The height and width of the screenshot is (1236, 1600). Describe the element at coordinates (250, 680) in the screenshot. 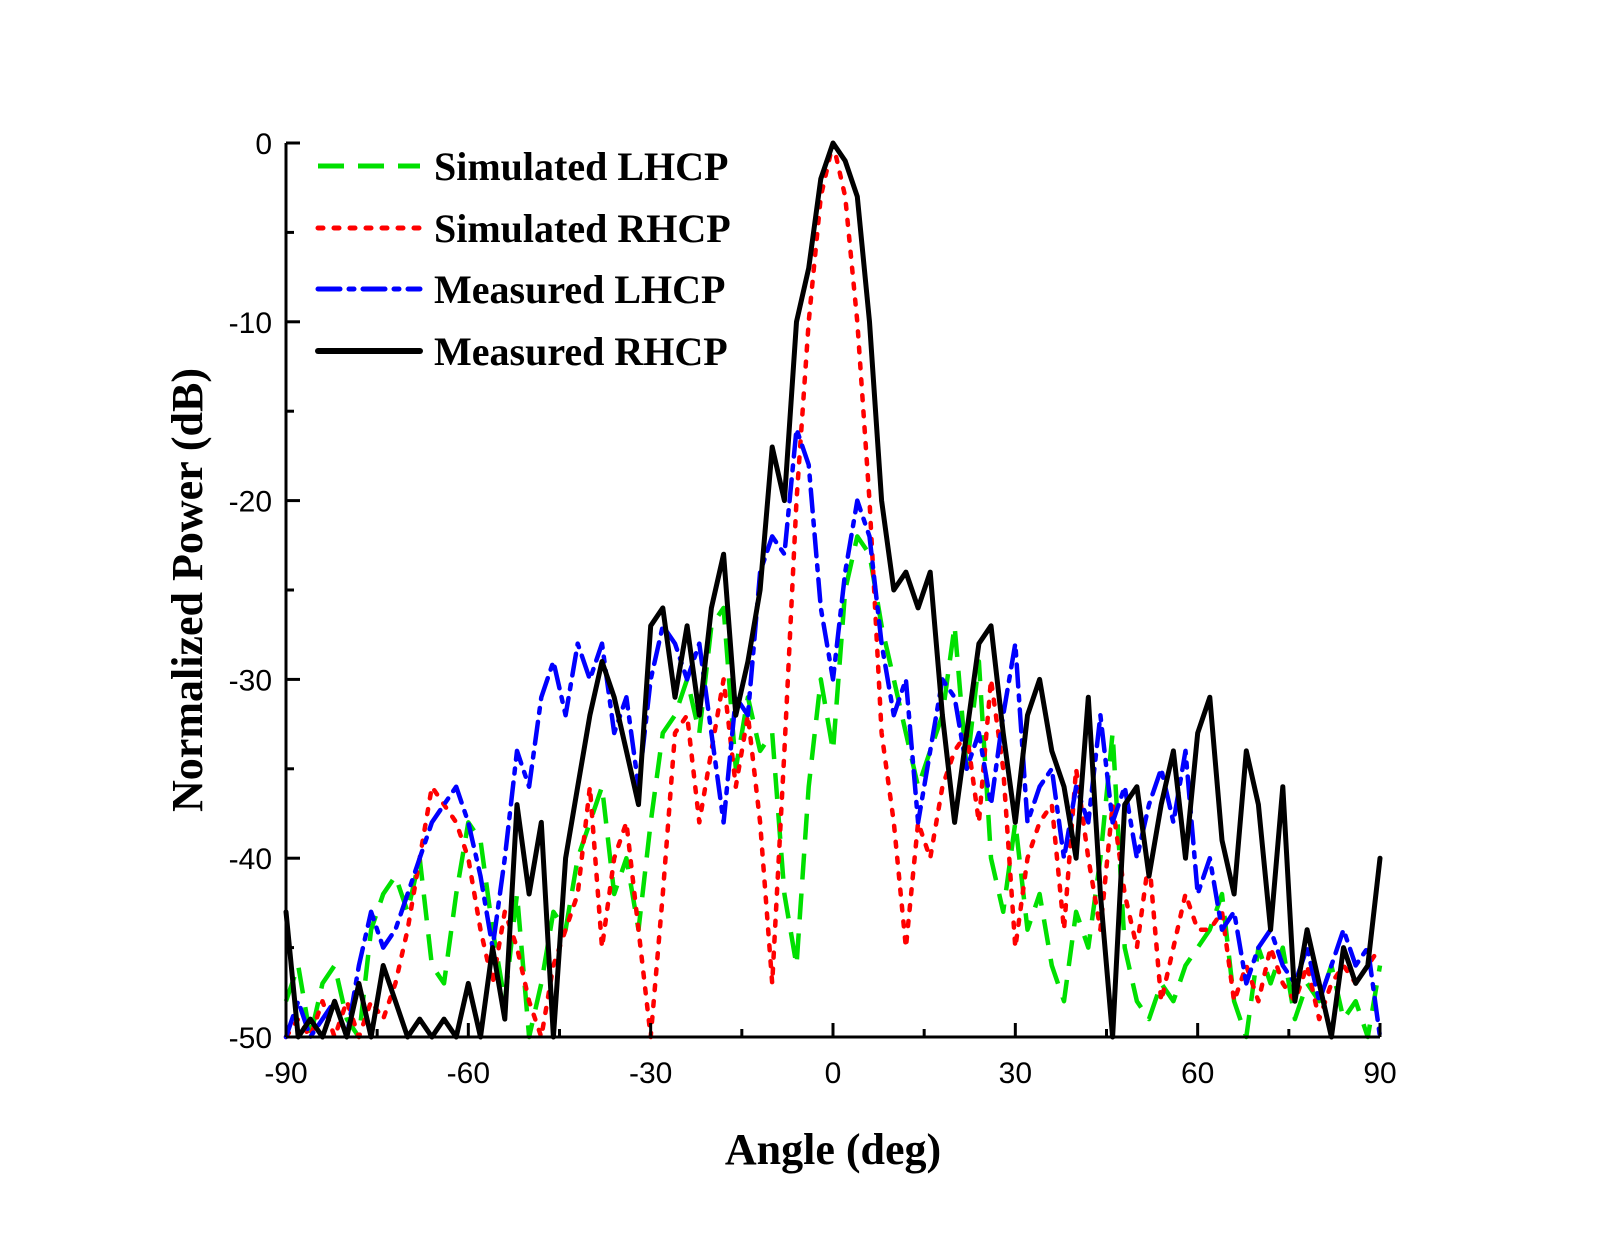

I see `y-tick-label: -30` at that location.